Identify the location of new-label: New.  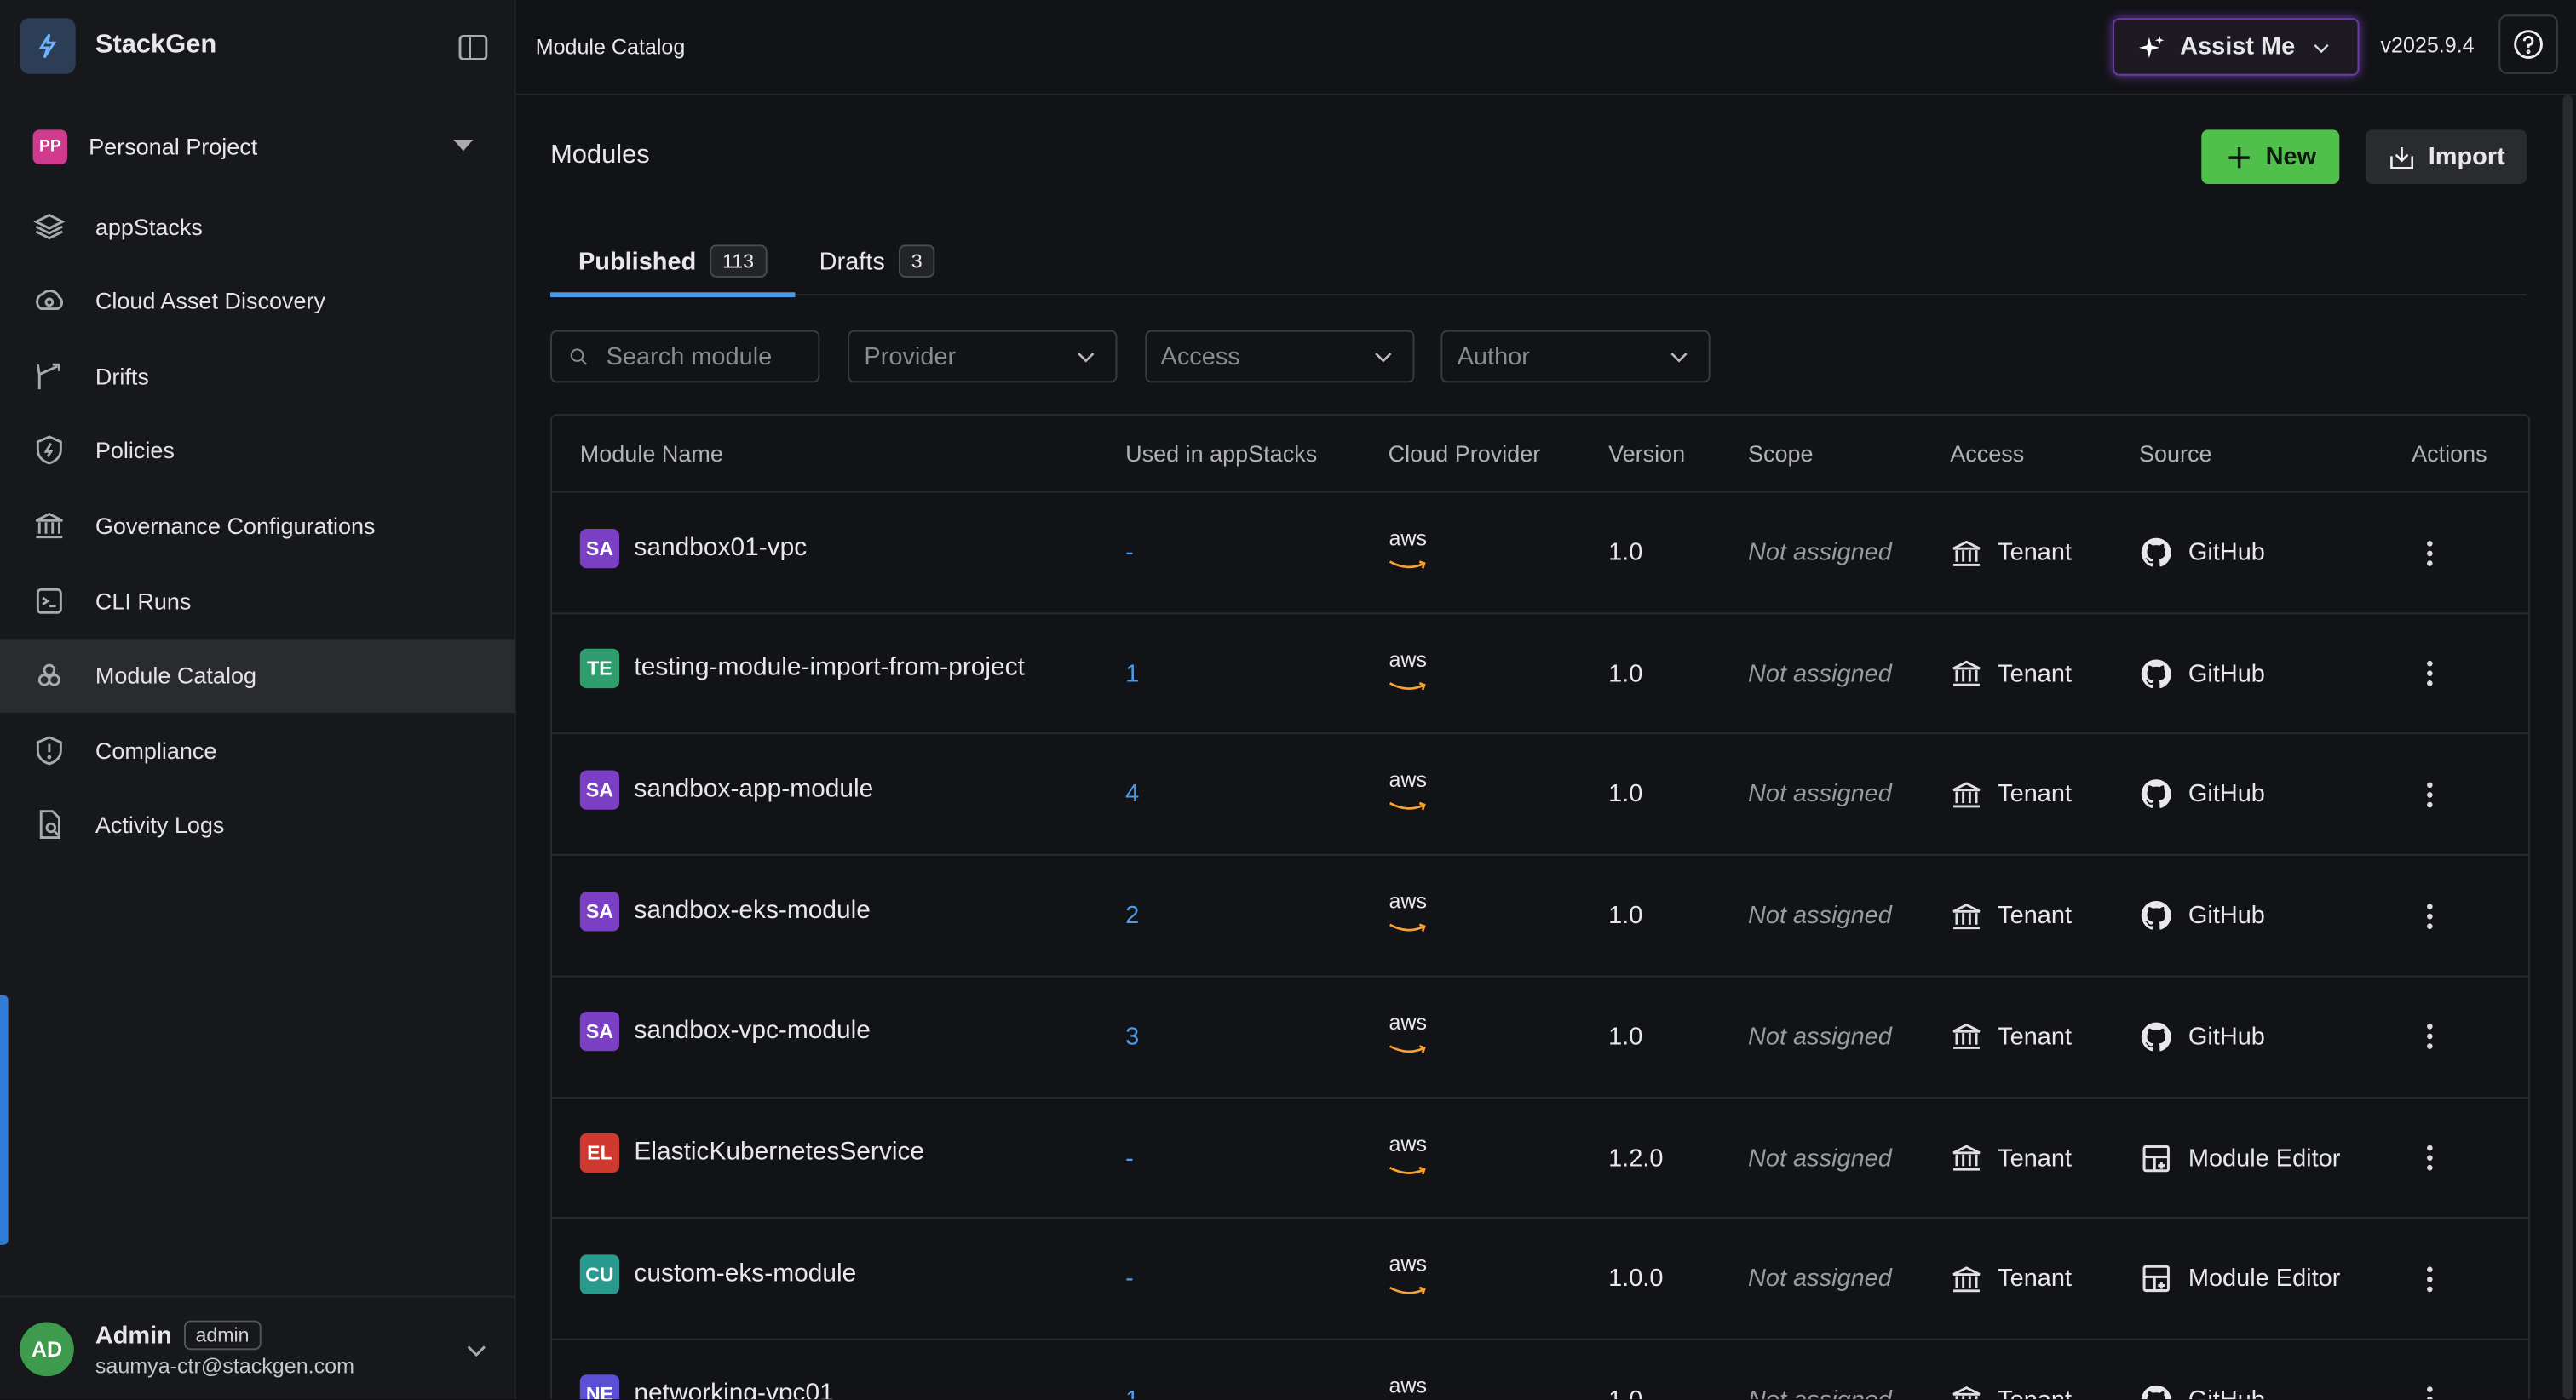
(2291, 156).